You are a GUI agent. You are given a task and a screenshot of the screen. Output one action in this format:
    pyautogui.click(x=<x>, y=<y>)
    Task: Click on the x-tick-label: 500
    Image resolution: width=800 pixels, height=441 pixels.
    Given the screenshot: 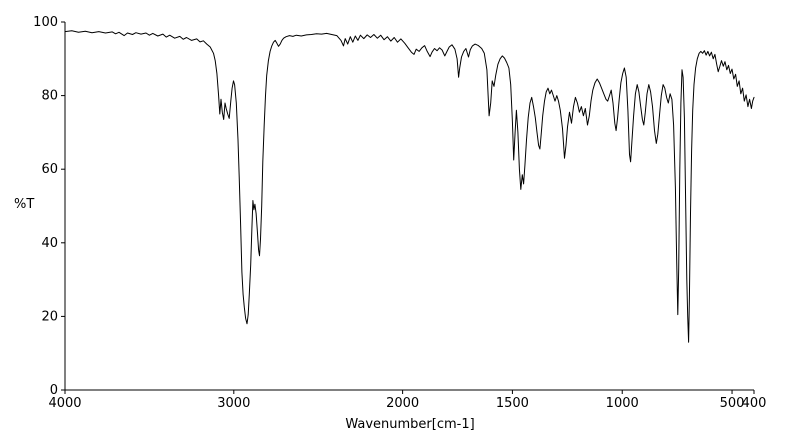 What is the action you would take?
    pyautogui.click(x=732, y=403)
    